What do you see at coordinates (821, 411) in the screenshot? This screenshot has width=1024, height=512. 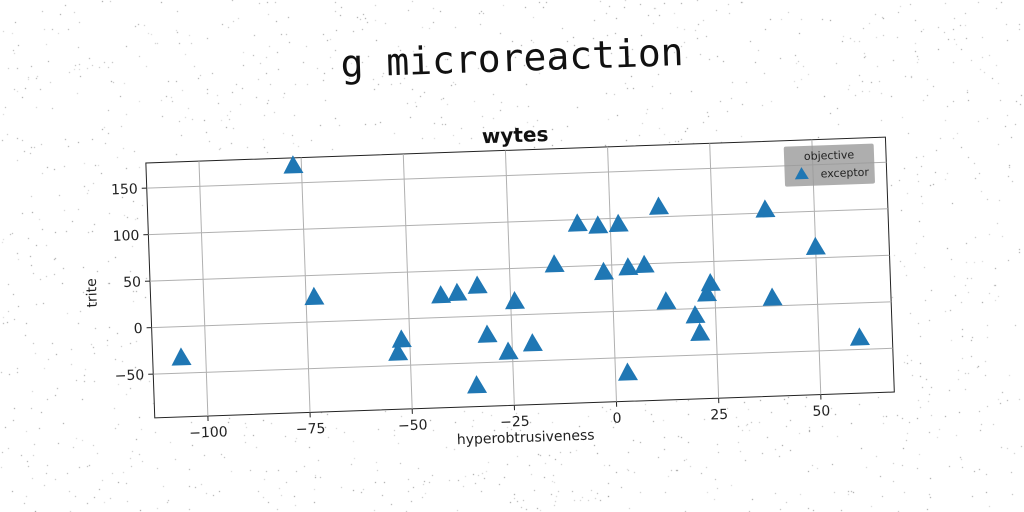 I see `x-tick-label: 50` at bounding box center [821, 411].